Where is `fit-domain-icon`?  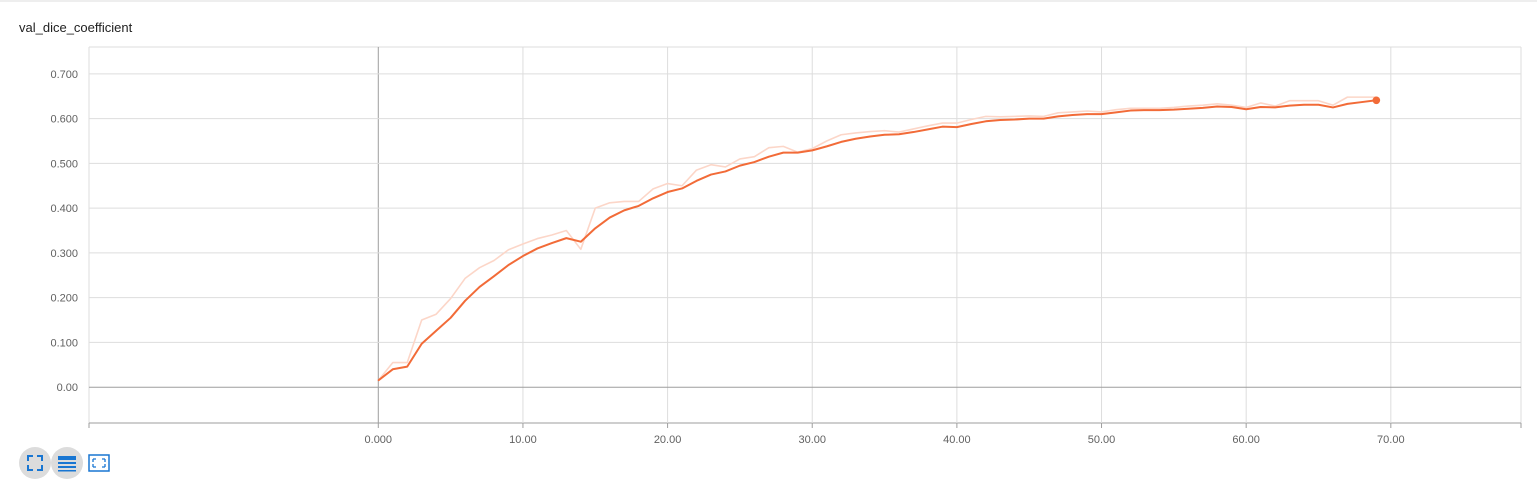 fit-domain-icon is located at coordinates (99, 463).